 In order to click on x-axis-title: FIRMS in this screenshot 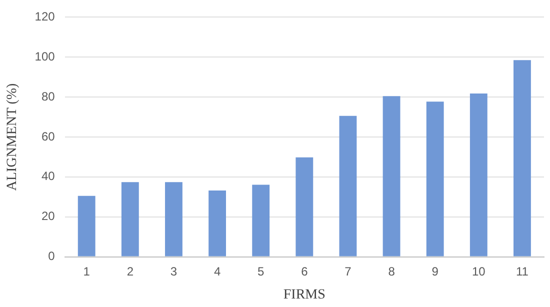, I will do `click(304, 294)`.